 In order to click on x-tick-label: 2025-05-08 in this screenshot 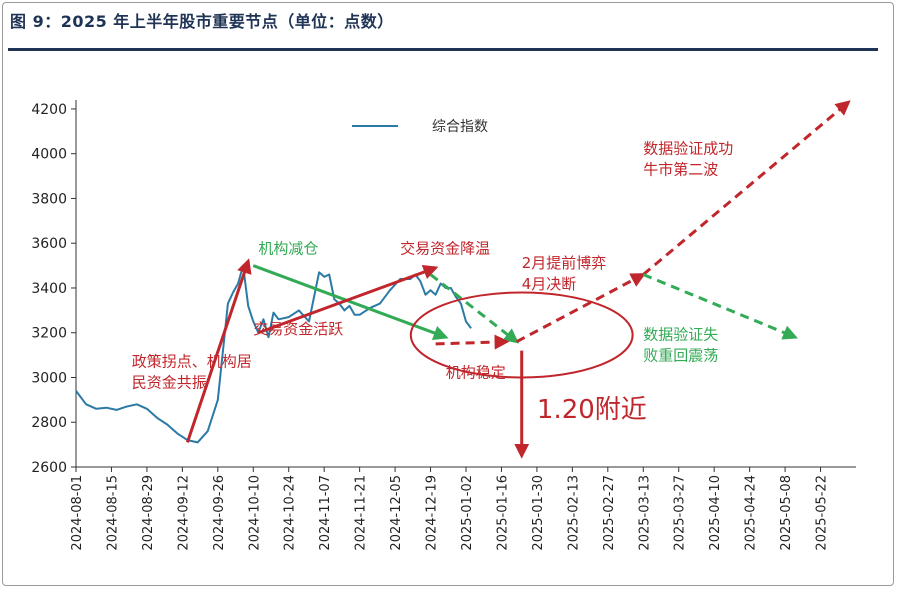, I will do `click(786, 513)`.